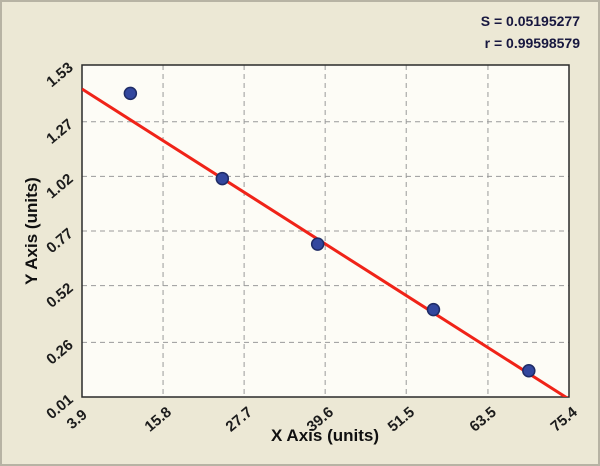  I want to click on x-tick-label: 51.5, so click(401, 420).